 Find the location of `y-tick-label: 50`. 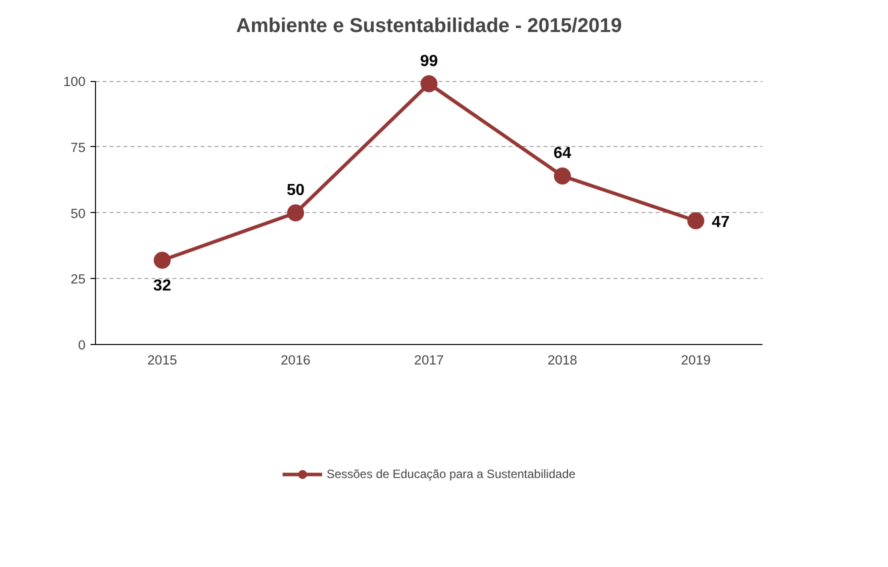

y-tick-label: 50 is located at coordinates (78, 213).